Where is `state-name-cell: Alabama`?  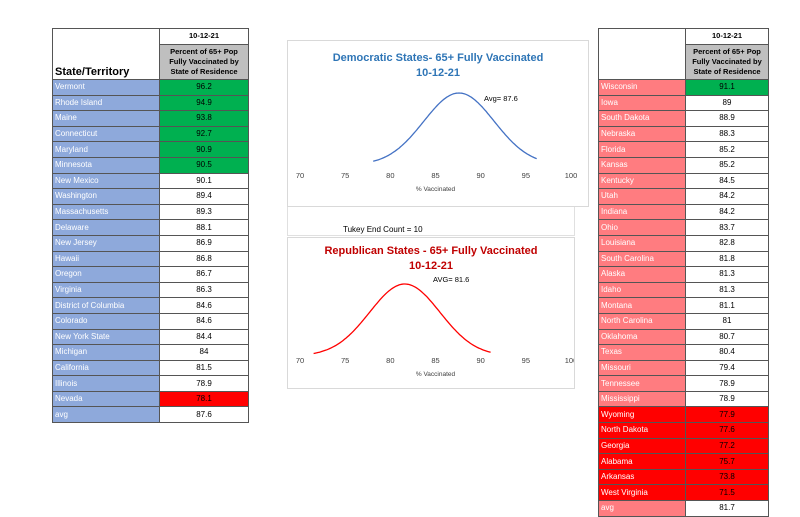 state-name-cell: Alabama is located at coordinates (642, 461).